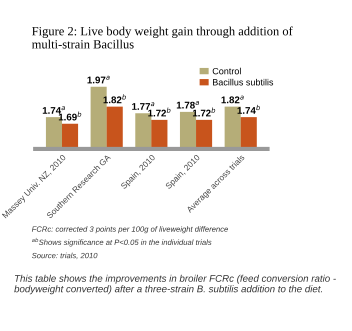  What do you see at coordinates (243, 82) in the screenshot?
I see `legend-label: Bacillus subtilis` at bounding box center [243, 82].